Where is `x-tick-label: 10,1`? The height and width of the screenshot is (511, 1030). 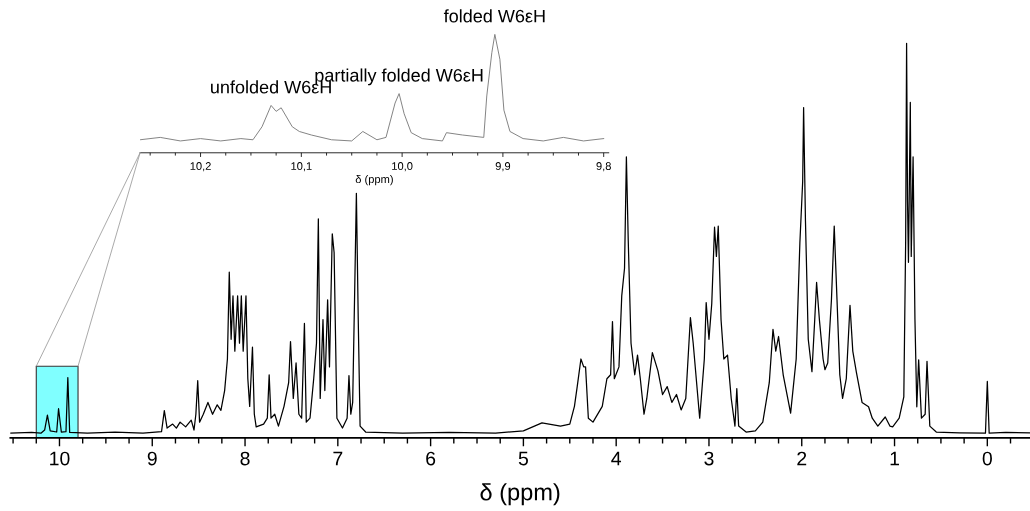 x-tick-label: 10,1 is located at coordinates (301, 167).